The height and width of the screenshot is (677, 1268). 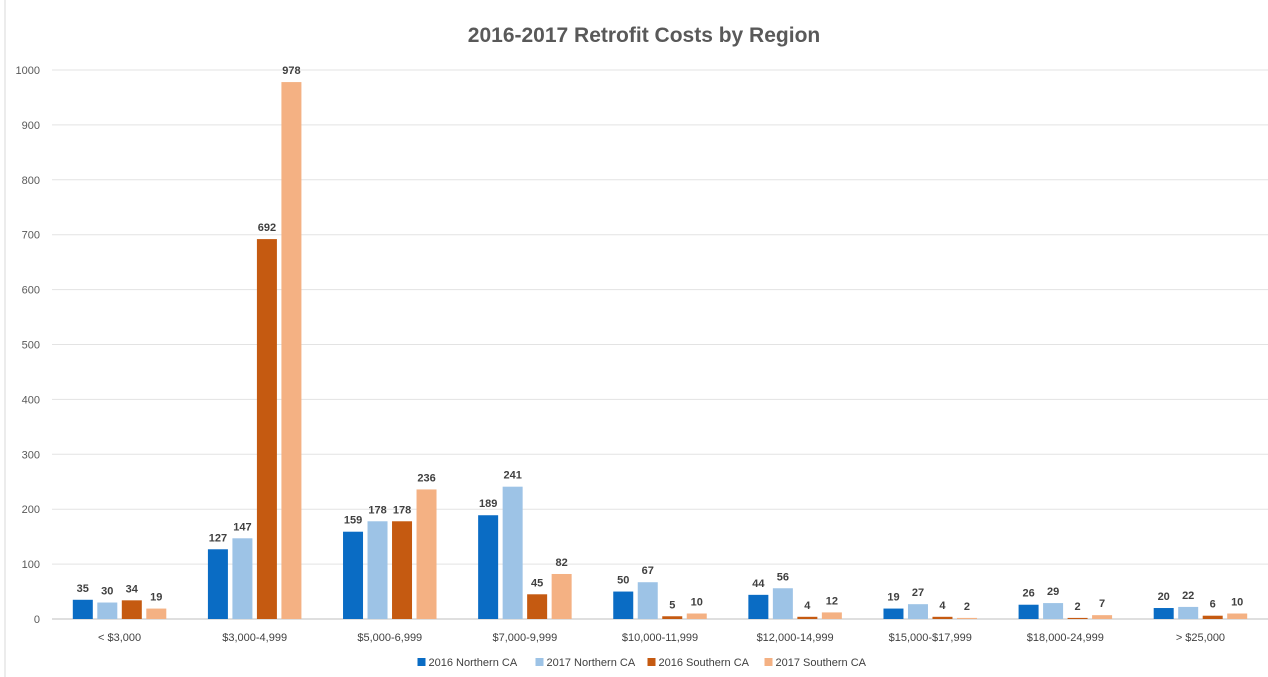 I want to click on x-category-label: $12,000-14,999, so click(x=795, y=638).